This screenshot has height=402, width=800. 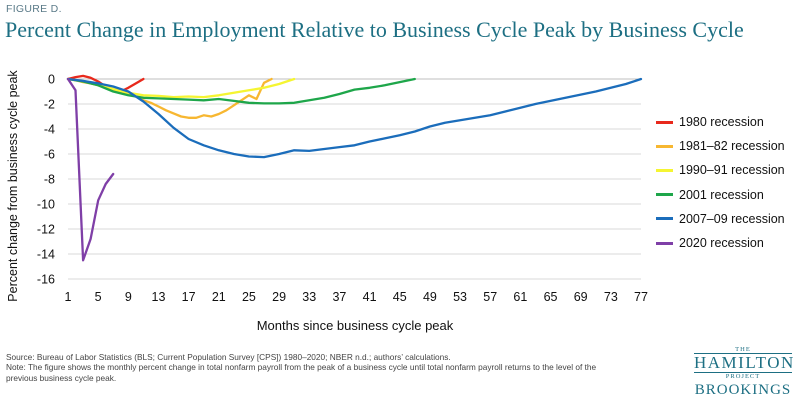 What do you see at coordinates (249, 297) in the screenshot?
I see `x-tick-label: 25` at bounding box center [249, 297].